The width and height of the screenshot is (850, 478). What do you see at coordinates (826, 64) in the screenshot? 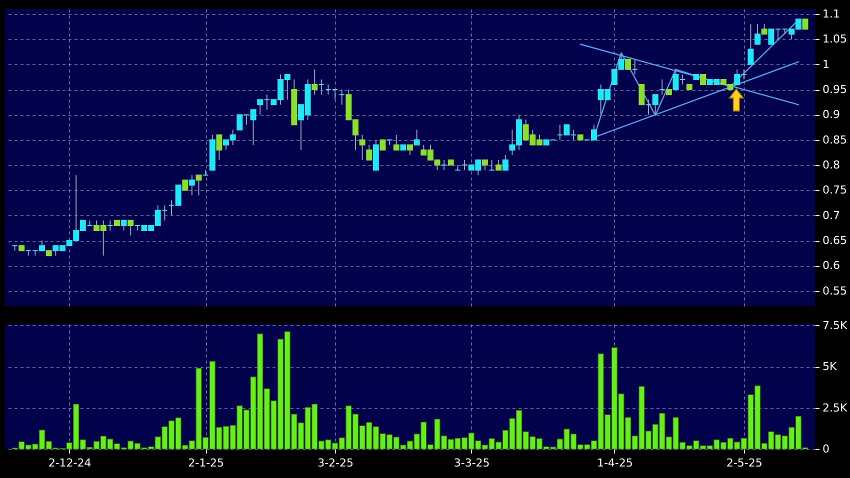
I see `y-tick-label: 1` at bounding box center [826, 64].